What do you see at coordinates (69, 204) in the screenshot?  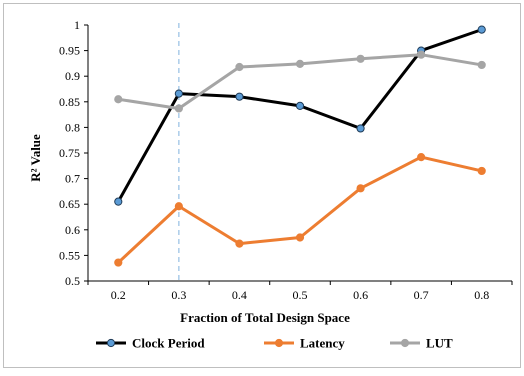 I see `y-tick-label: 0.65` at bounding box center [69, 204].